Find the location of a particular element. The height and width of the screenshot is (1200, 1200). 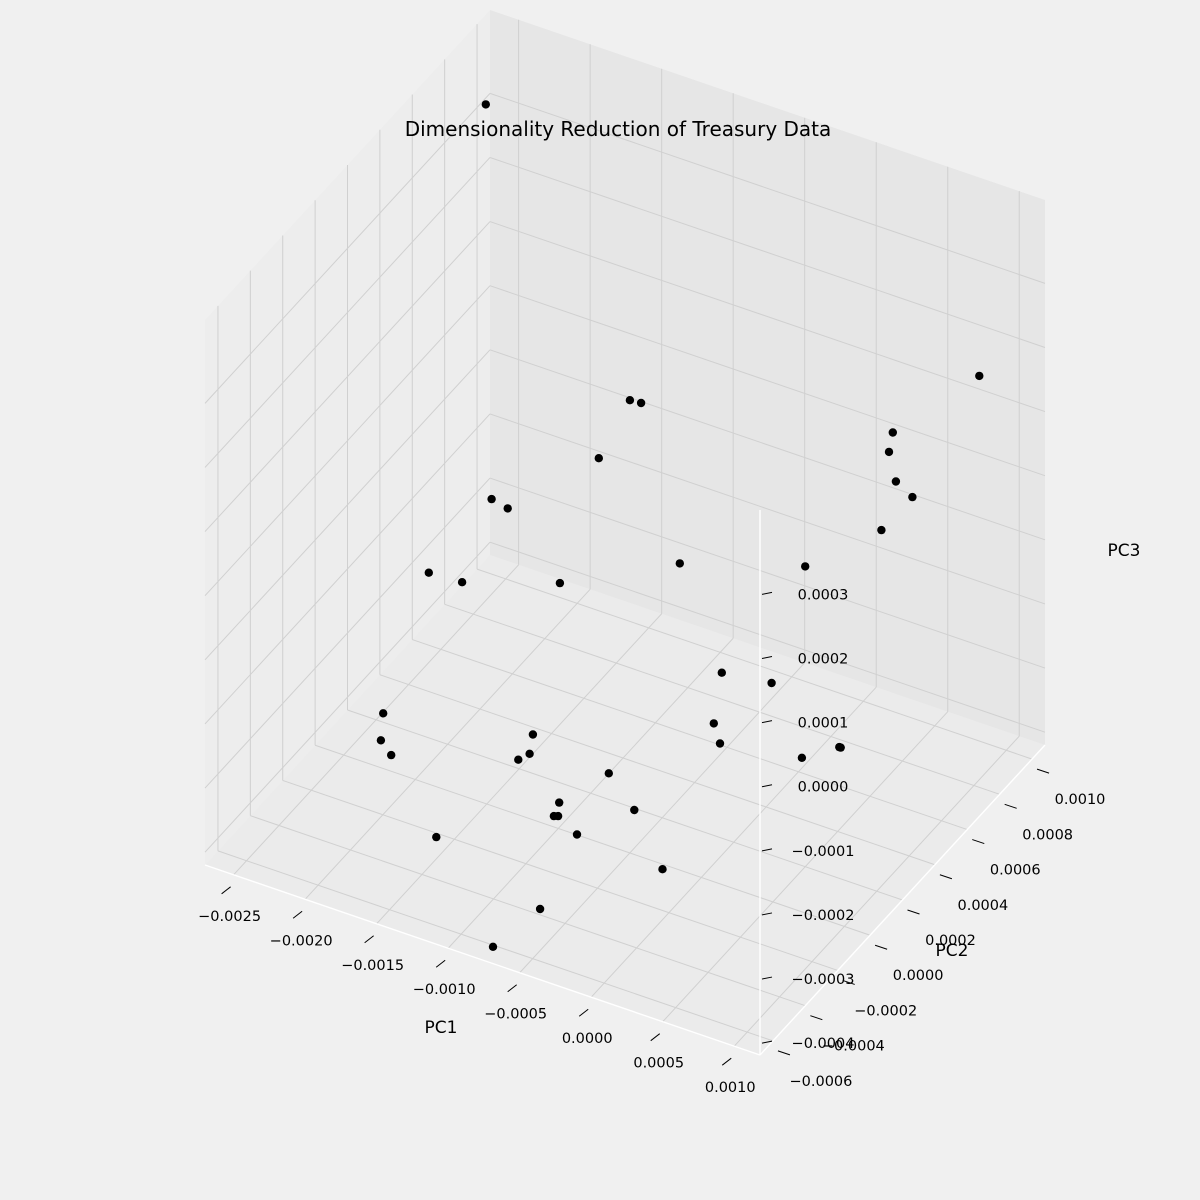

y-tick-label: 0.0000 is located at coordinates (918, 976).